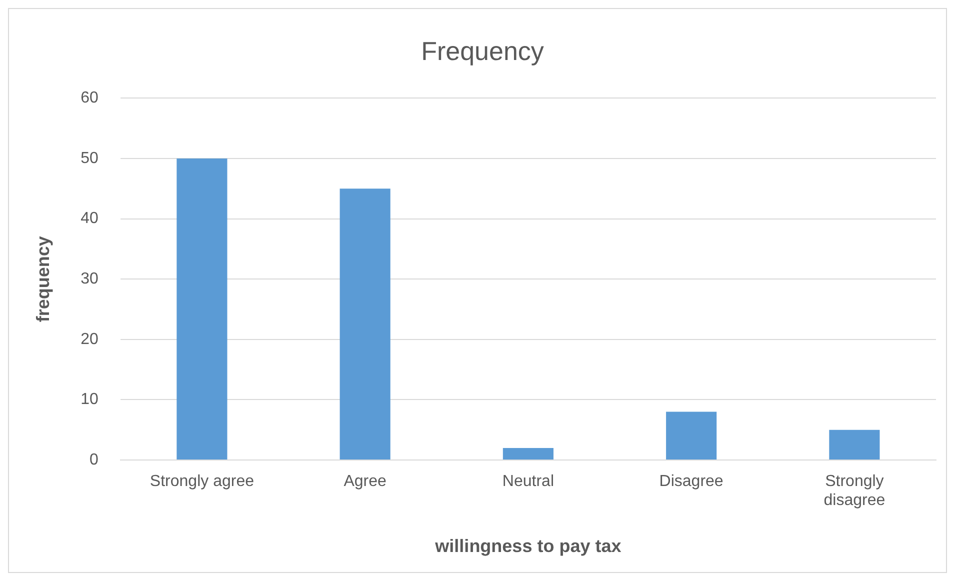 The height and width of the screenshot is (581, 955). I want to click on y-tick-label: 40, so click(89, 219).